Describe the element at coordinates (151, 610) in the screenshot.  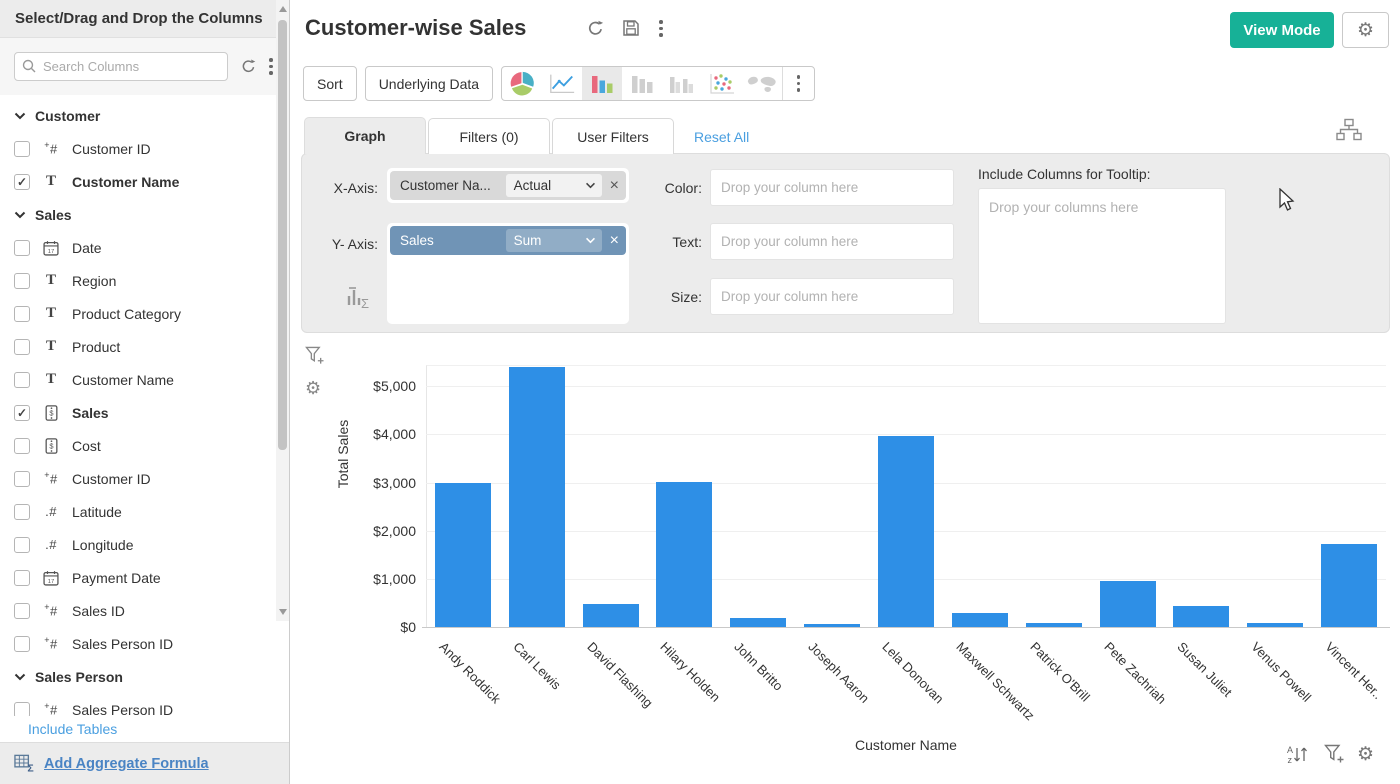
I see `column-item-sales-id: +# Sales ID` at that location.